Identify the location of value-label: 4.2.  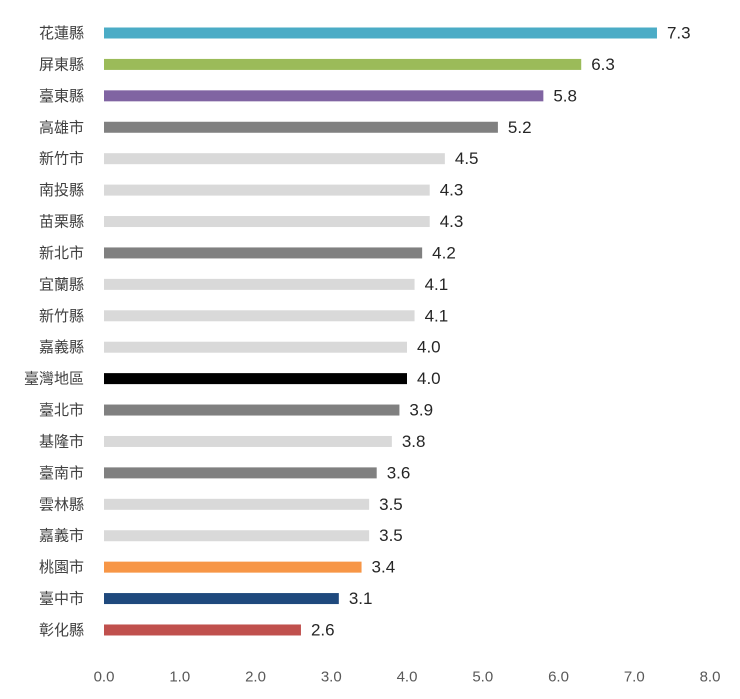
(444, 252).